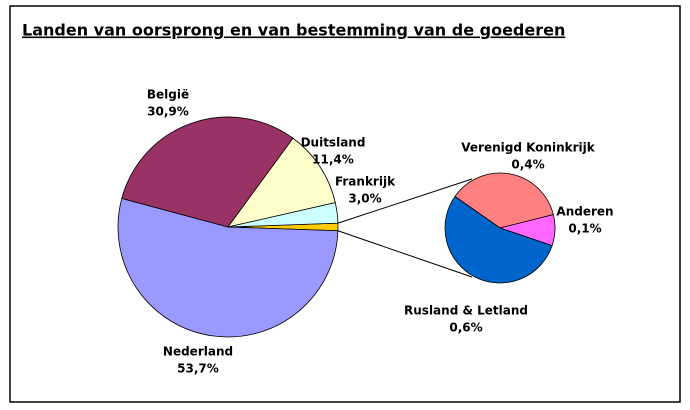 The width and height of the screenshot is (690, 410). What do you see at coordinates (333, 160) in the screenshot?
I see `slice-value: 11,4%` at bounding box center [333, 160].